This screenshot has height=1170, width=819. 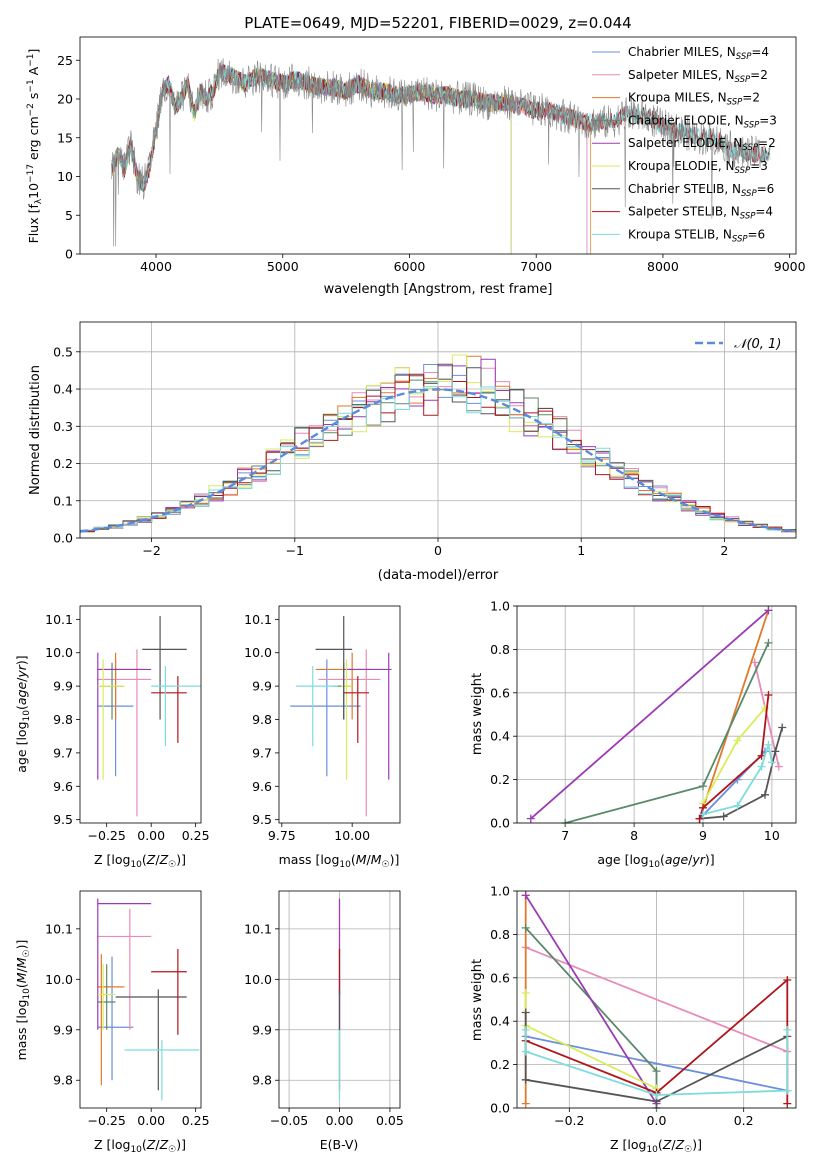 What do you see at coordinates (352, 835) in the screenshot?
I see `x-tick-label: 10.00` at bounding box center [352, 835].